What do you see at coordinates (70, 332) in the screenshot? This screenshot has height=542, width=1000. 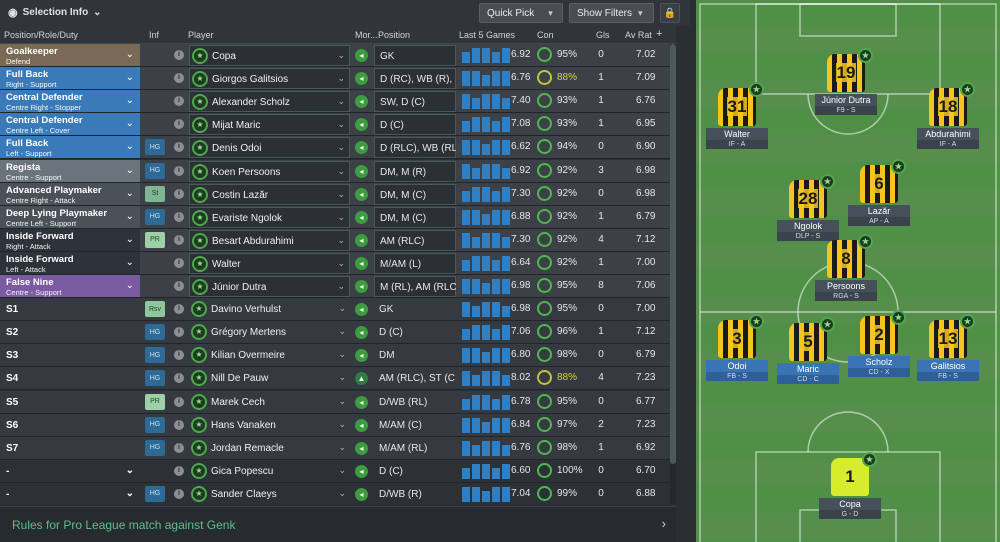 I see `role-selector: S2` at bounding box center [70, 332].